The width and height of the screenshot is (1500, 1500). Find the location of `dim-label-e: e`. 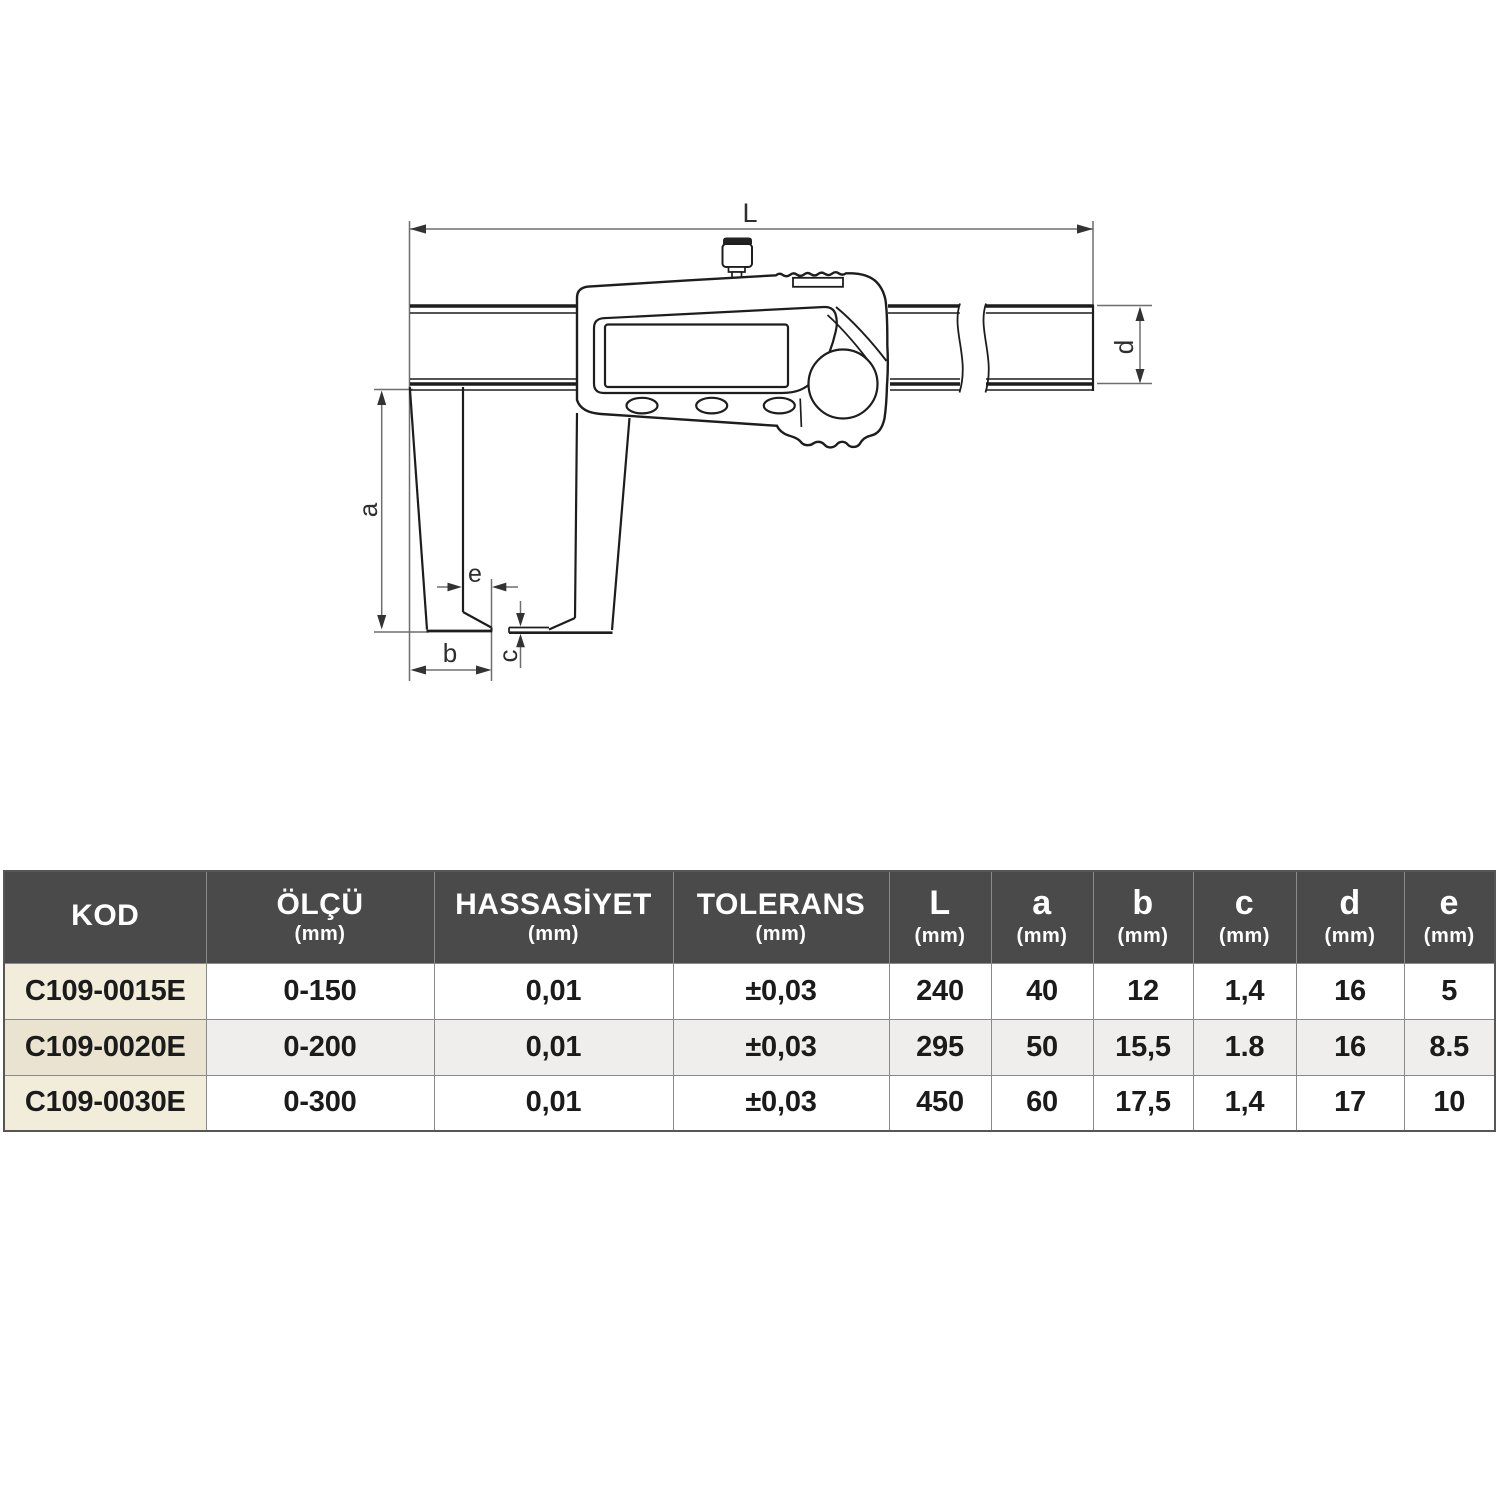

dim-label-e: e is located at coordinates (475, 574).